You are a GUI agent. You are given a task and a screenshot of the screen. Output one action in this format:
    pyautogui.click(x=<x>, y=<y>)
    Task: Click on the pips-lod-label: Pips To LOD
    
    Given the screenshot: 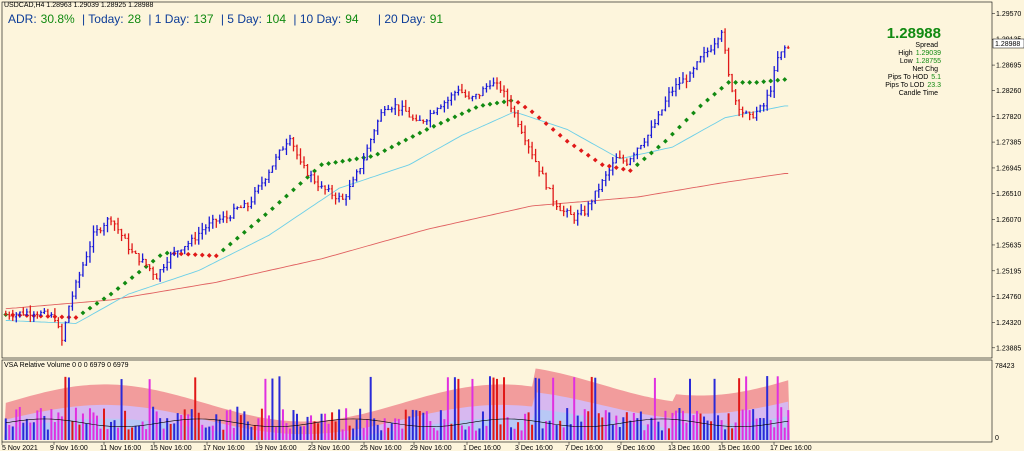 What is the action you would take?
    pyautogui.click(x=905, y=85)
    